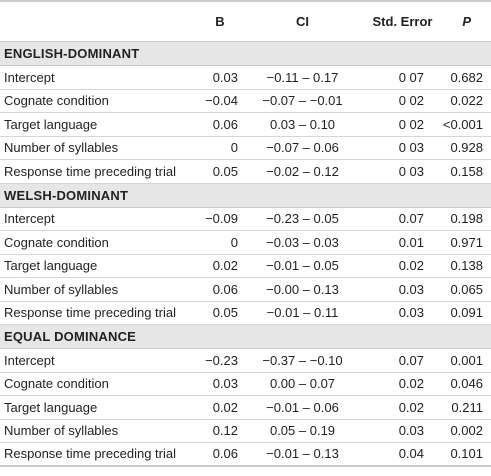 The height and width of the screenshot is (476, 491). What do you see at coordinates (302, 407) in the screenshot?
I see `ci-value: −0.01 – 0.06` at bounding box center [302, 407].